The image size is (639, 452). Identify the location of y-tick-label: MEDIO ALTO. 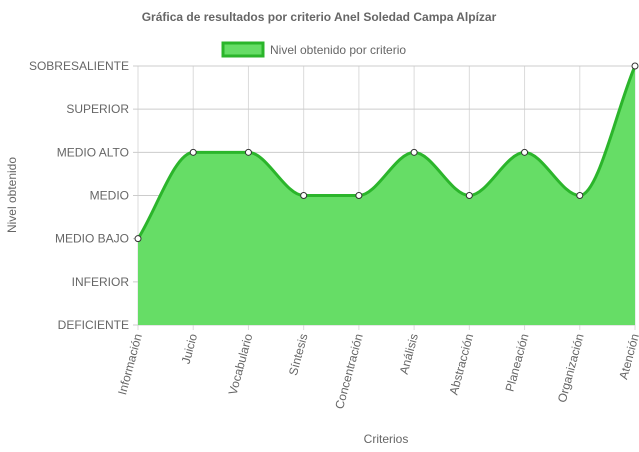
(93, 152).